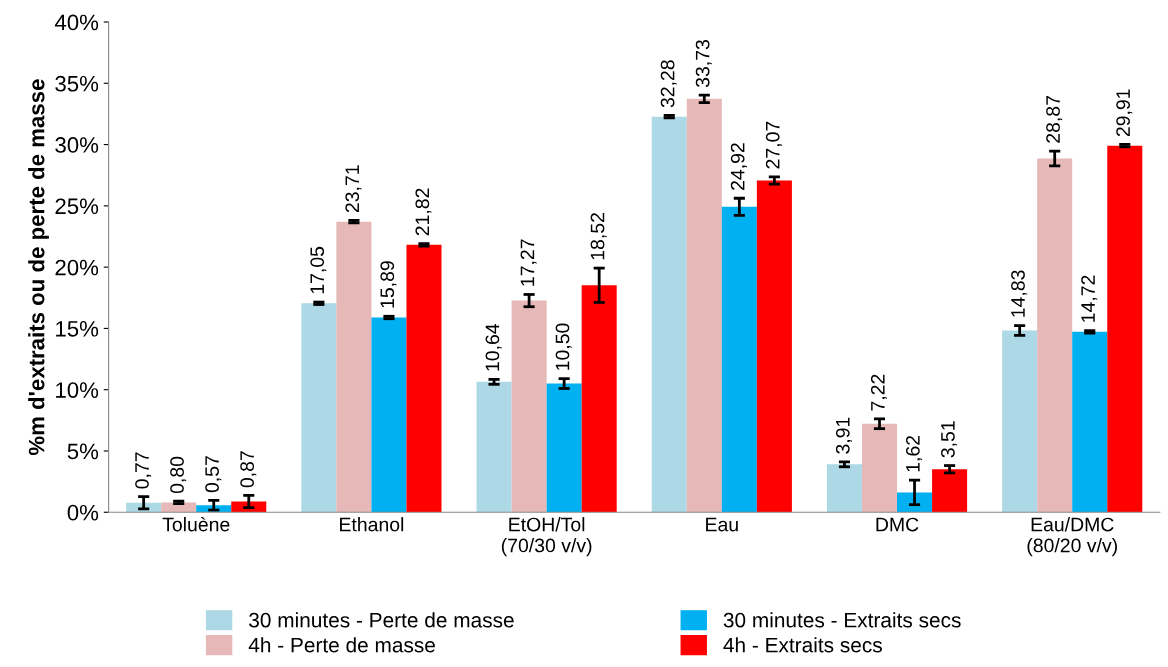  I want to click on y-tick-label: 35%, so click(77, 83).